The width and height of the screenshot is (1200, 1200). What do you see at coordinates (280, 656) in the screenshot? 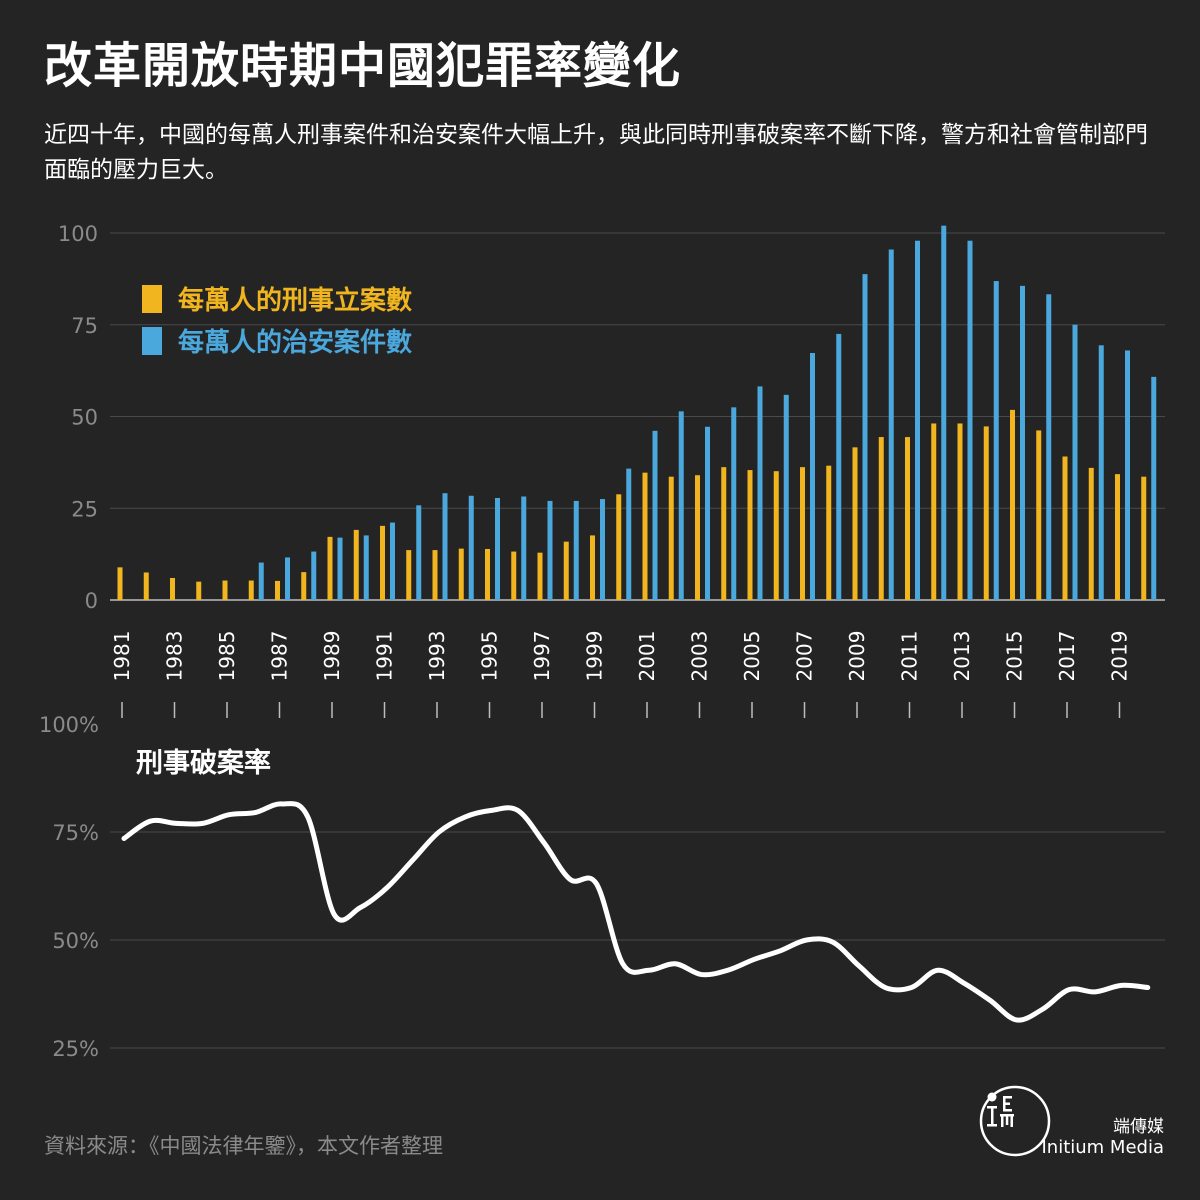
I see `x-tick-label: 1987` at bounding box center [280, 656].